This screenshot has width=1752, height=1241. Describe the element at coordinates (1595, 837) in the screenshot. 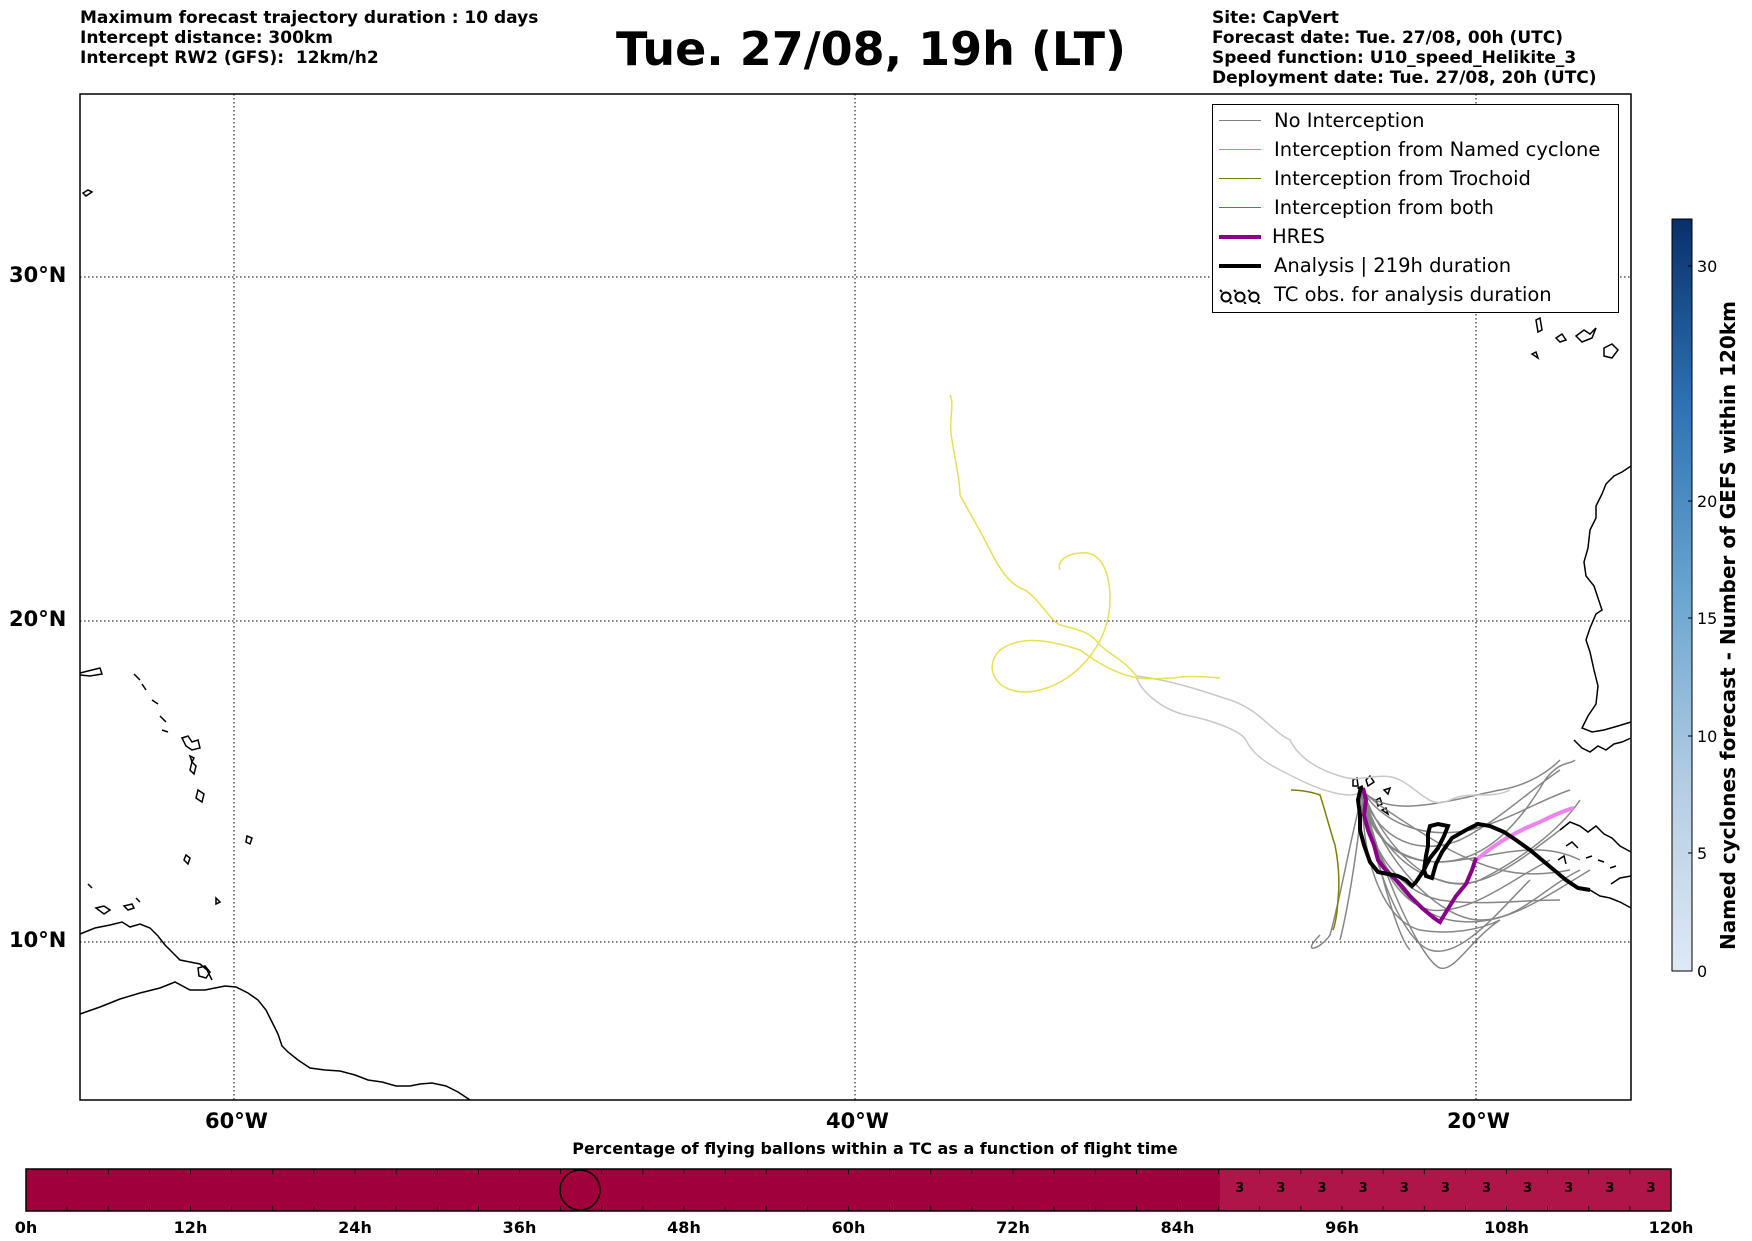

I see `guinea-coast` at that location.